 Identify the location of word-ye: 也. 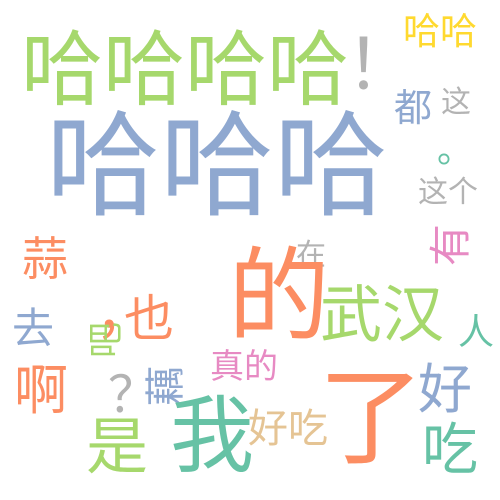
(149, 319).